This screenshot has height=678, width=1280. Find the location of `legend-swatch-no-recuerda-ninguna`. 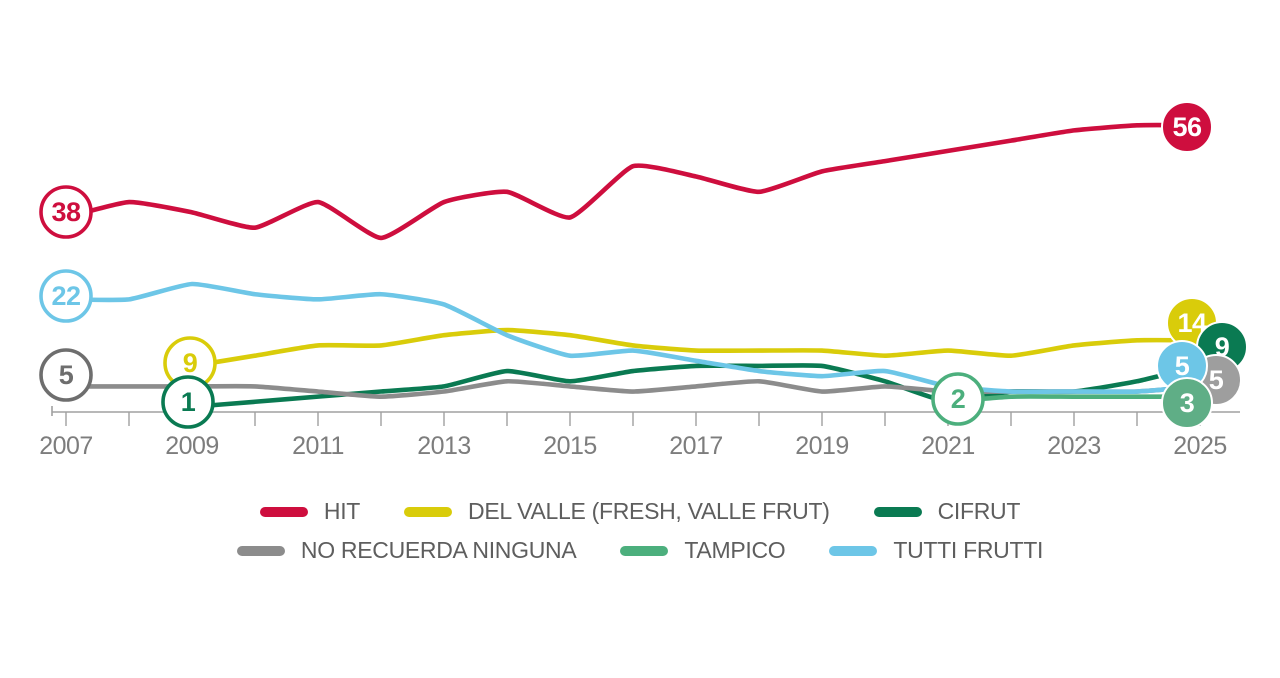

legend-swatch-no-recuerda-ninguna is located at coordinates (260, 550).